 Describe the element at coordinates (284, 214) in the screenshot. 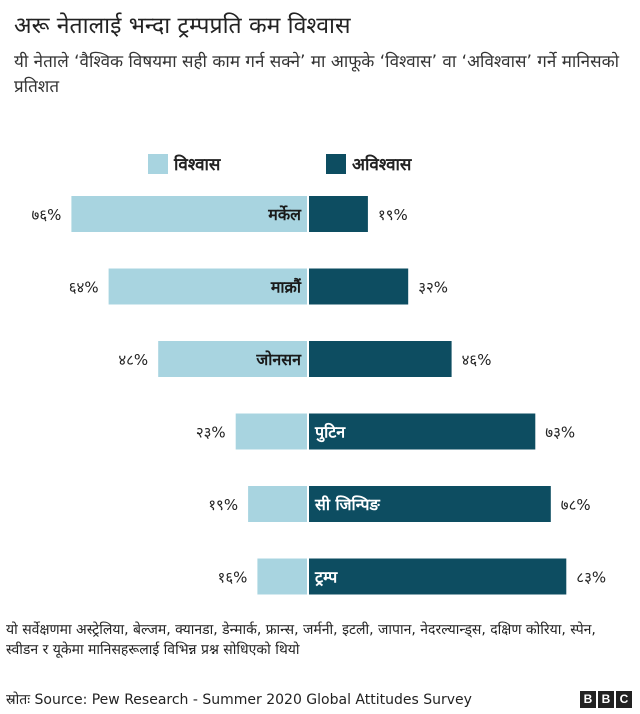

I see `category-label: मर्केल` at that location.